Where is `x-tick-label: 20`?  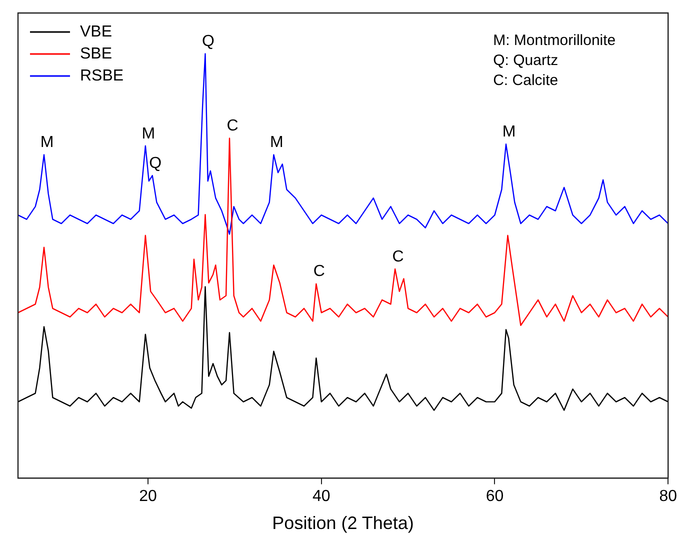 x-tick-label: 20 is located at coordinates (148, 497).